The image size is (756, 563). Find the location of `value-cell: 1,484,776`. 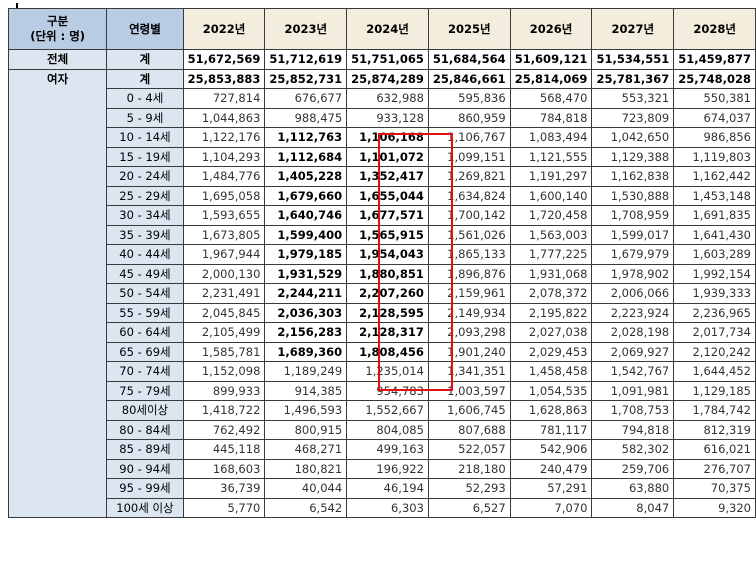

value-cell: 1,484,776 is located at coordinates (224, 176).